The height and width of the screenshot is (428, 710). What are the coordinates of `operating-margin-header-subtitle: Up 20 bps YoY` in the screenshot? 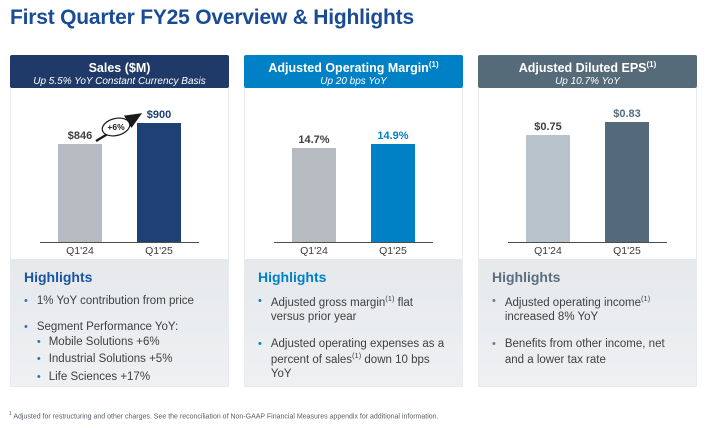 It's located at (353, 82).